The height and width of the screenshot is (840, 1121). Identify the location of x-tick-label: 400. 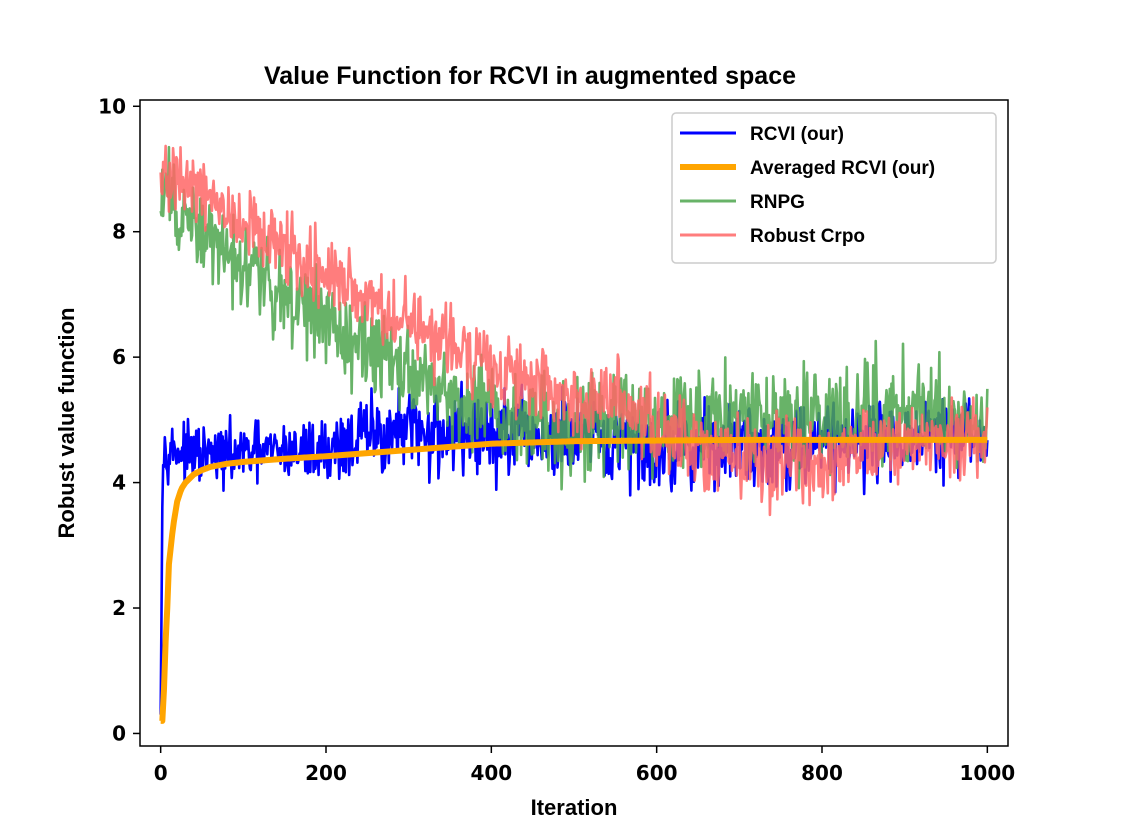
(491, 773).